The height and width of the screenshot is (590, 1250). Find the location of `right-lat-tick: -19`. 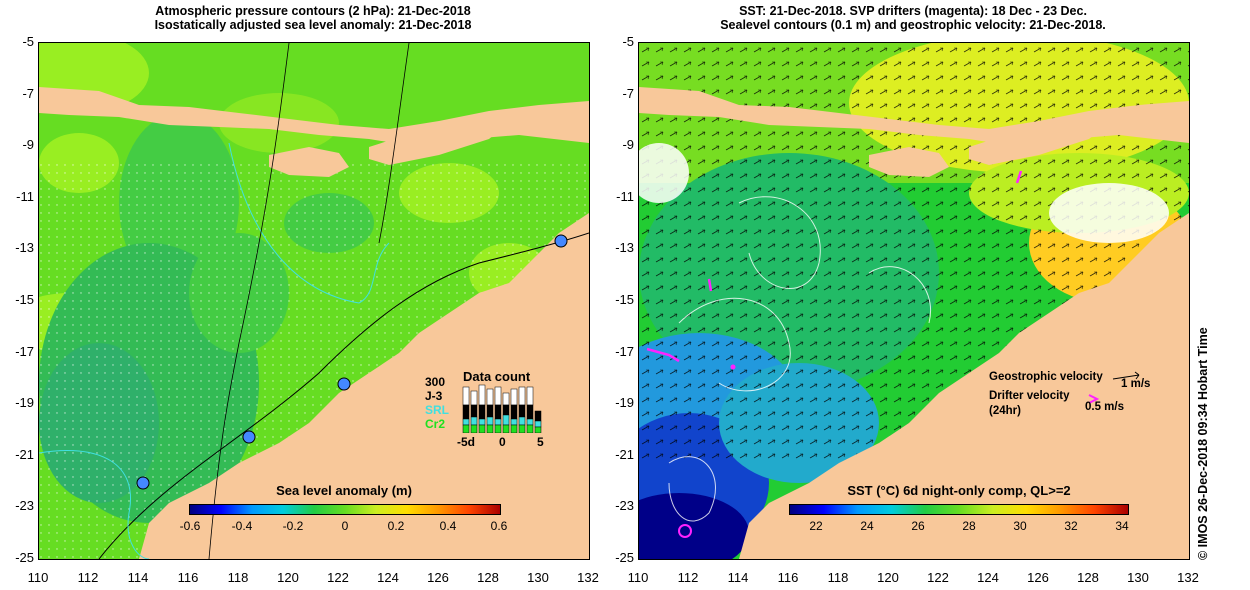

right-lat-tick: -19 is located at coordinates (624, 403).